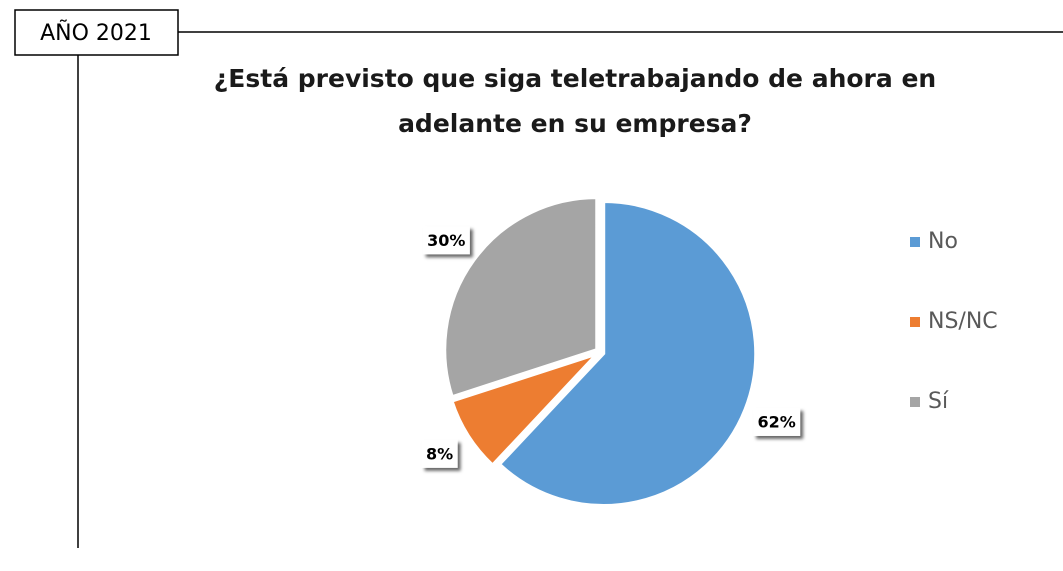 The height and width of the screenshot is (571, 1063). I want to click on data-label: 30%, so click(446, 240).